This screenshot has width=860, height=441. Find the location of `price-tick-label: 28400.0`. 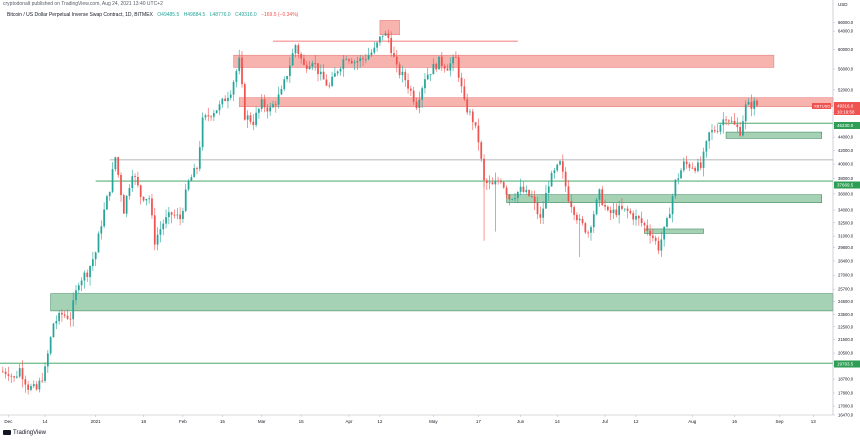

price-tick-label: 28400.0 is located at coordinates (846, 260).